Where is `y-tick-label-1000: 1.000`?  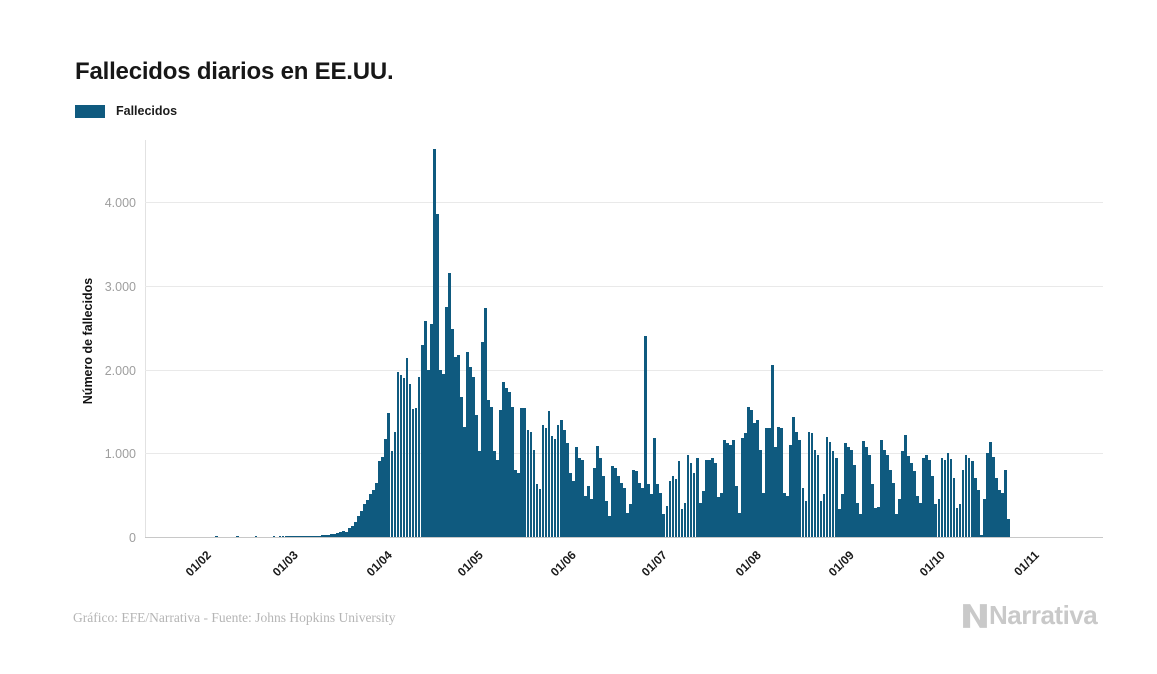
y-tick-label-1000: 1.000 is located at coordinates (120, 454).